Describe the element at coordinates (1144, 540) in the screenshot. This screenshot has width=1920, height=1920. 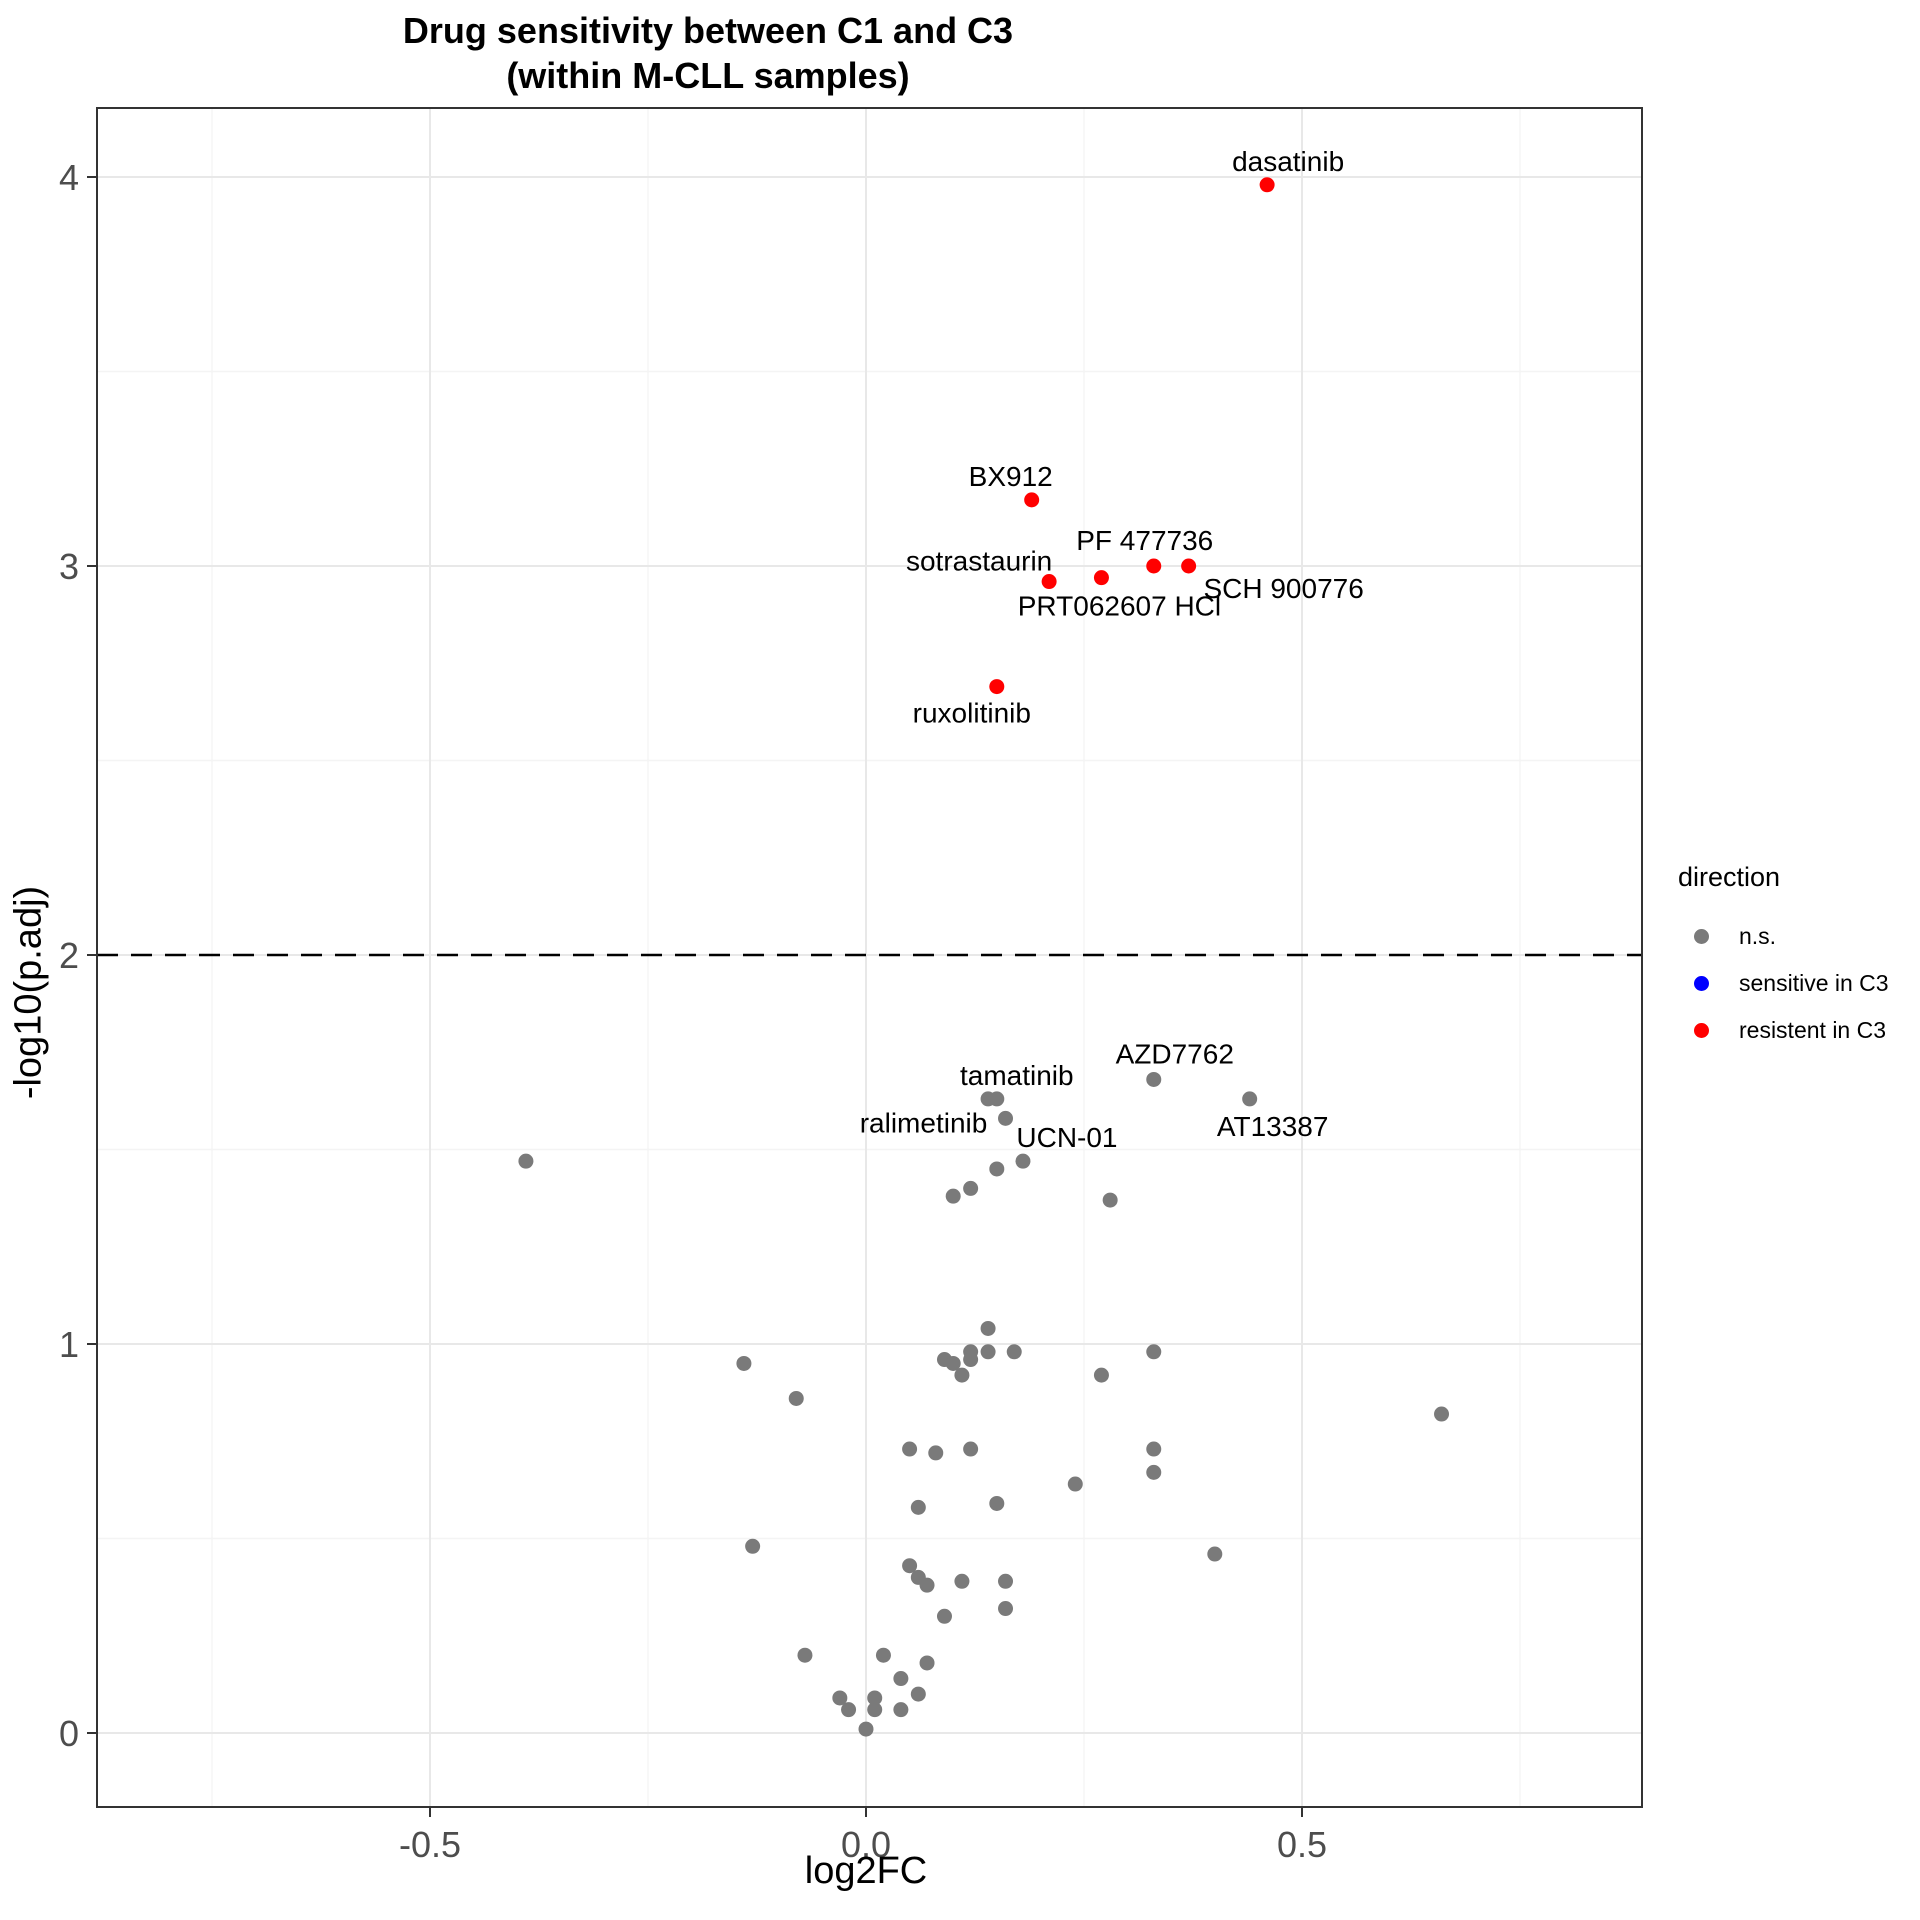
I see `point-label: PF 477736` at that location.